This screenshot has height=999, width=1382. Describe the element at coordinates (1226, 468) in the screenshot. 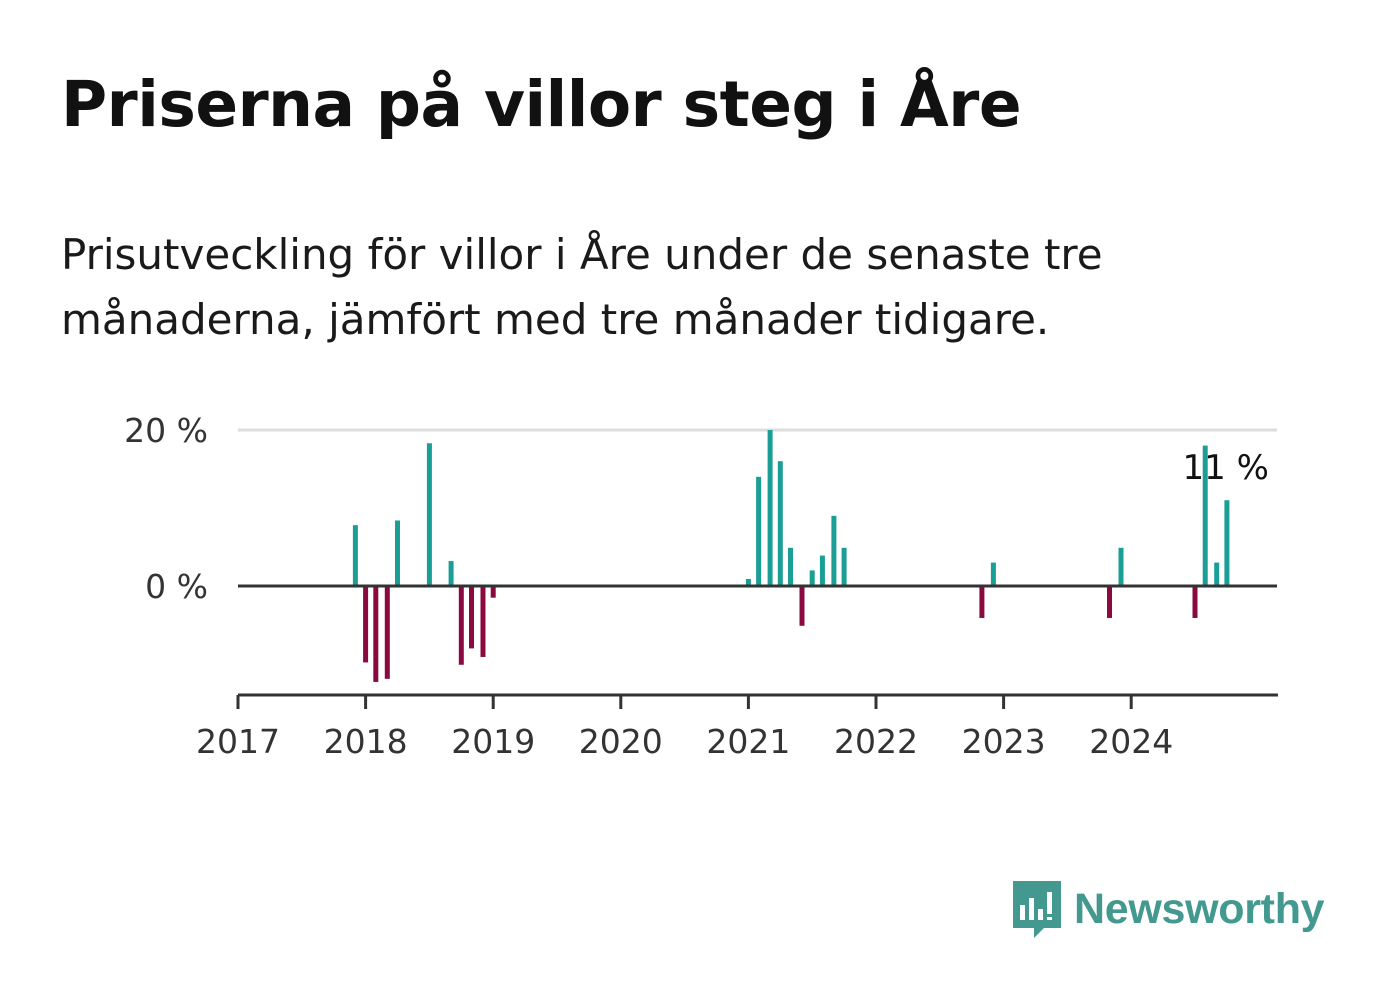

I see `latest-value-label: 11 %` at that location.